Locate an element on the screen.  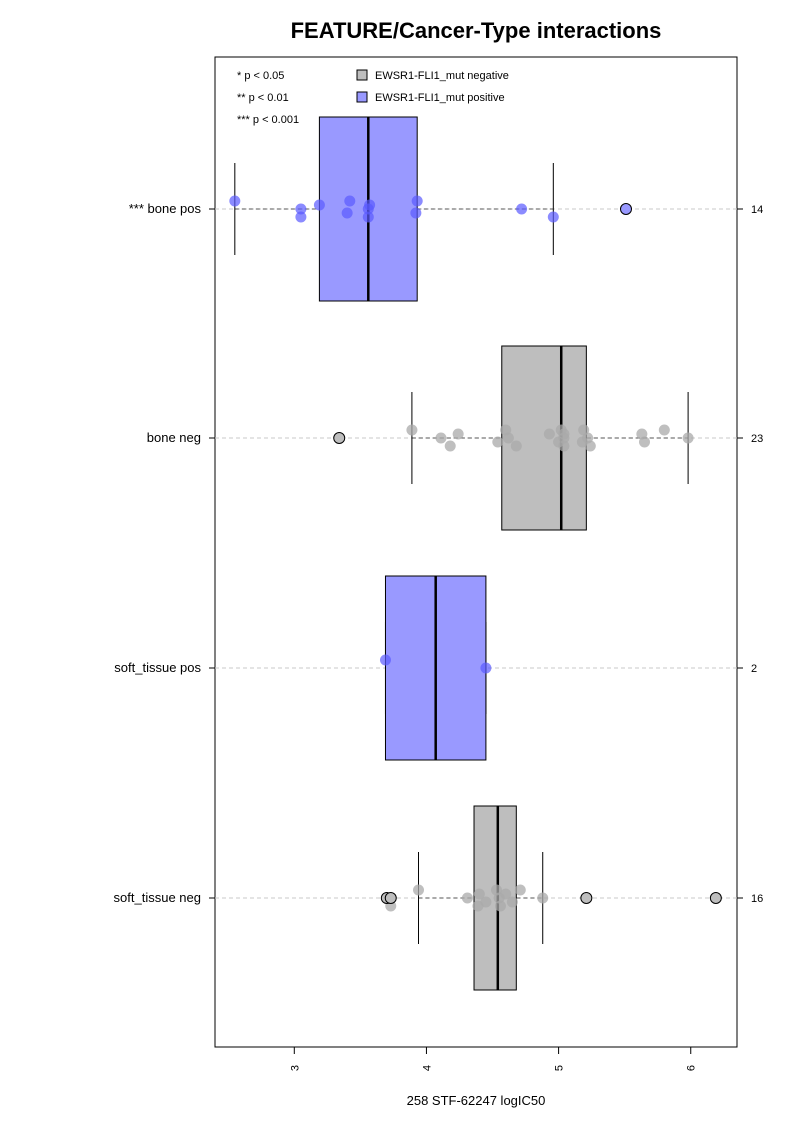
x-tick-label: 6 is located at coordinates (692, 1068).